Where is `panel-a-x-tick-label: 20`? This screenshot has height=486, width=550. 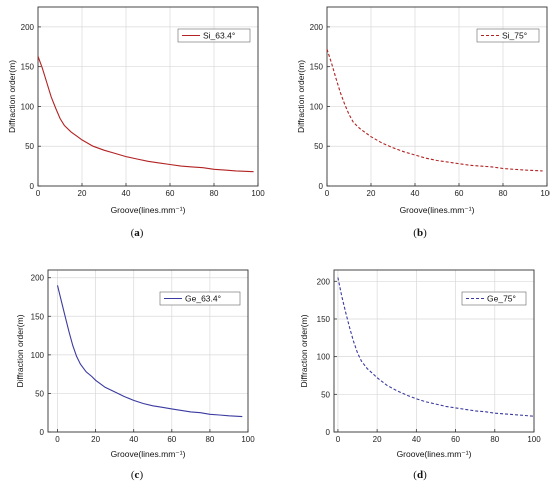 panel-a-x-tick-label: 20 is located at coordinates (82, 193).